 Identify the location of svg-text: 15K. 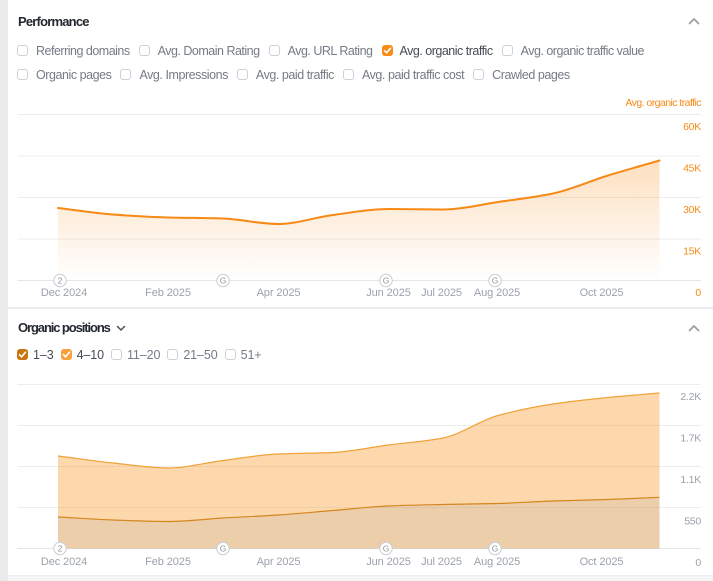
(692, 252).